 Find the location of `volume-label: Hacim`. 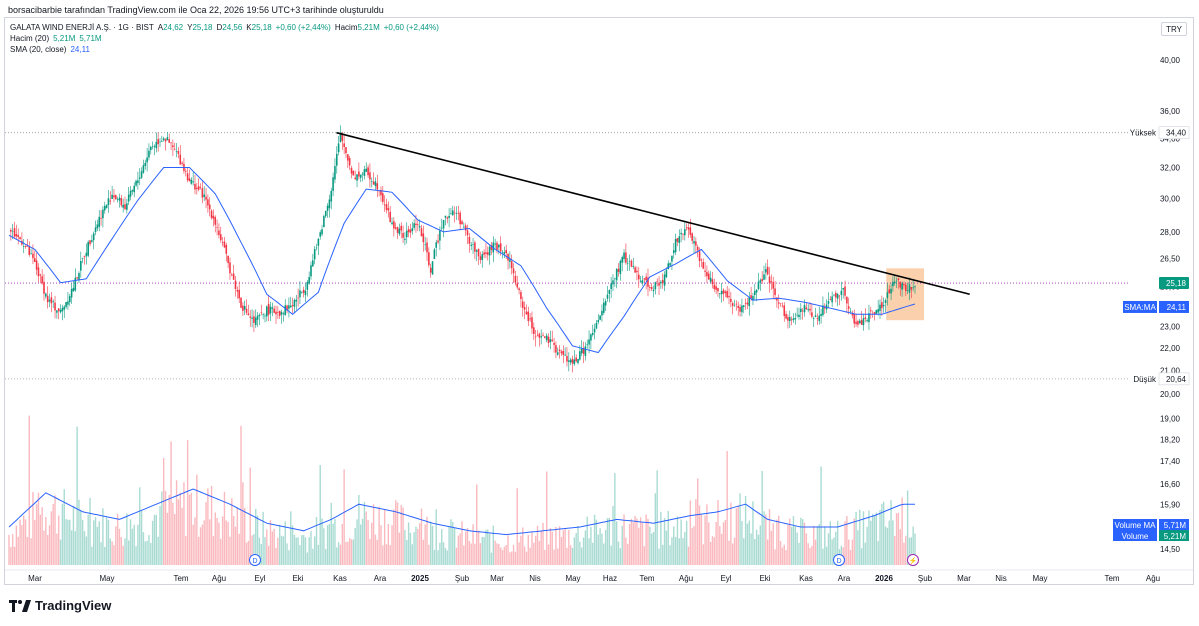

volume-label: Hacim is located at coordinates (346, 27).